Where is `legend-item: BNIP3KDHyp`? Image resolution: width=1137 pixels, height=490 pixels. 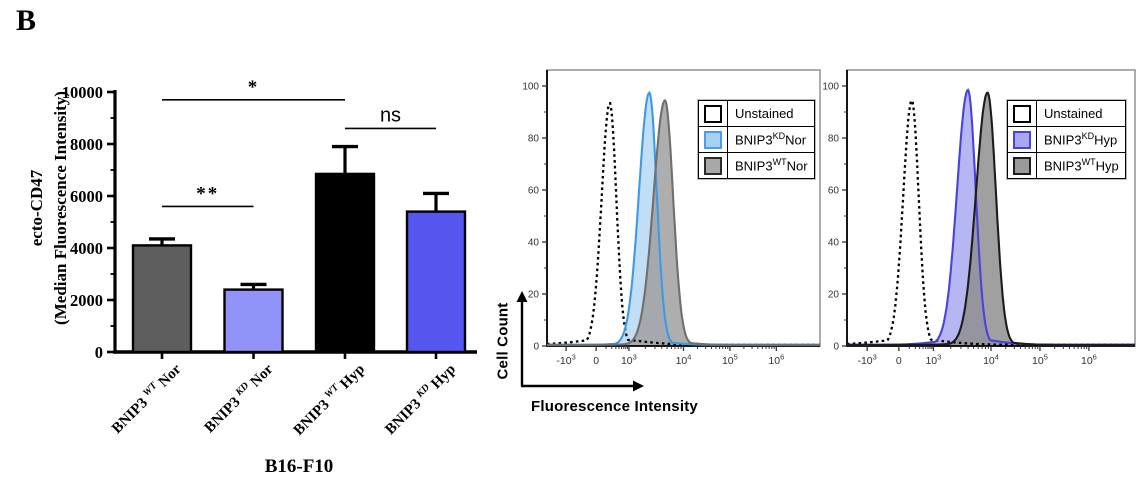
legend-item: BNIP3KDHyp is located at coordinates (1066, 139).